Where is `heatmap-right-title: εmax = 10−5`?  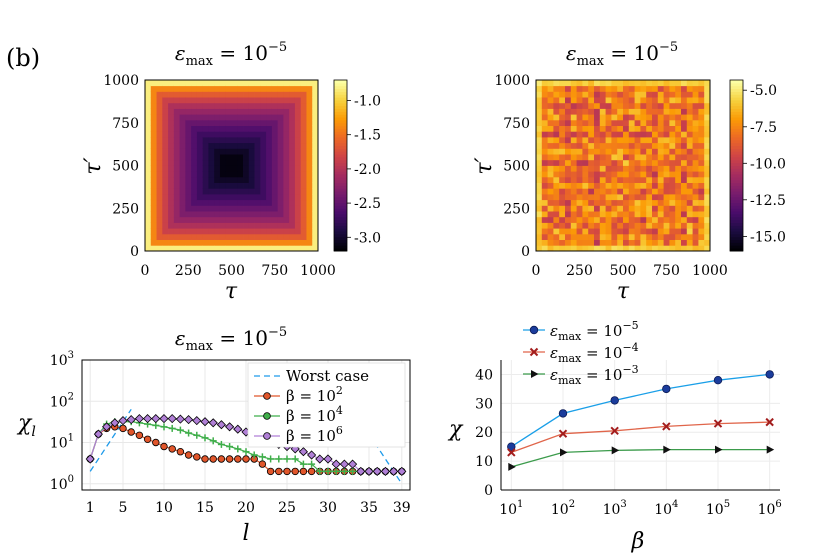 heatmap-right-title: εmax = 10−5 is located at coordinates (622, 54).